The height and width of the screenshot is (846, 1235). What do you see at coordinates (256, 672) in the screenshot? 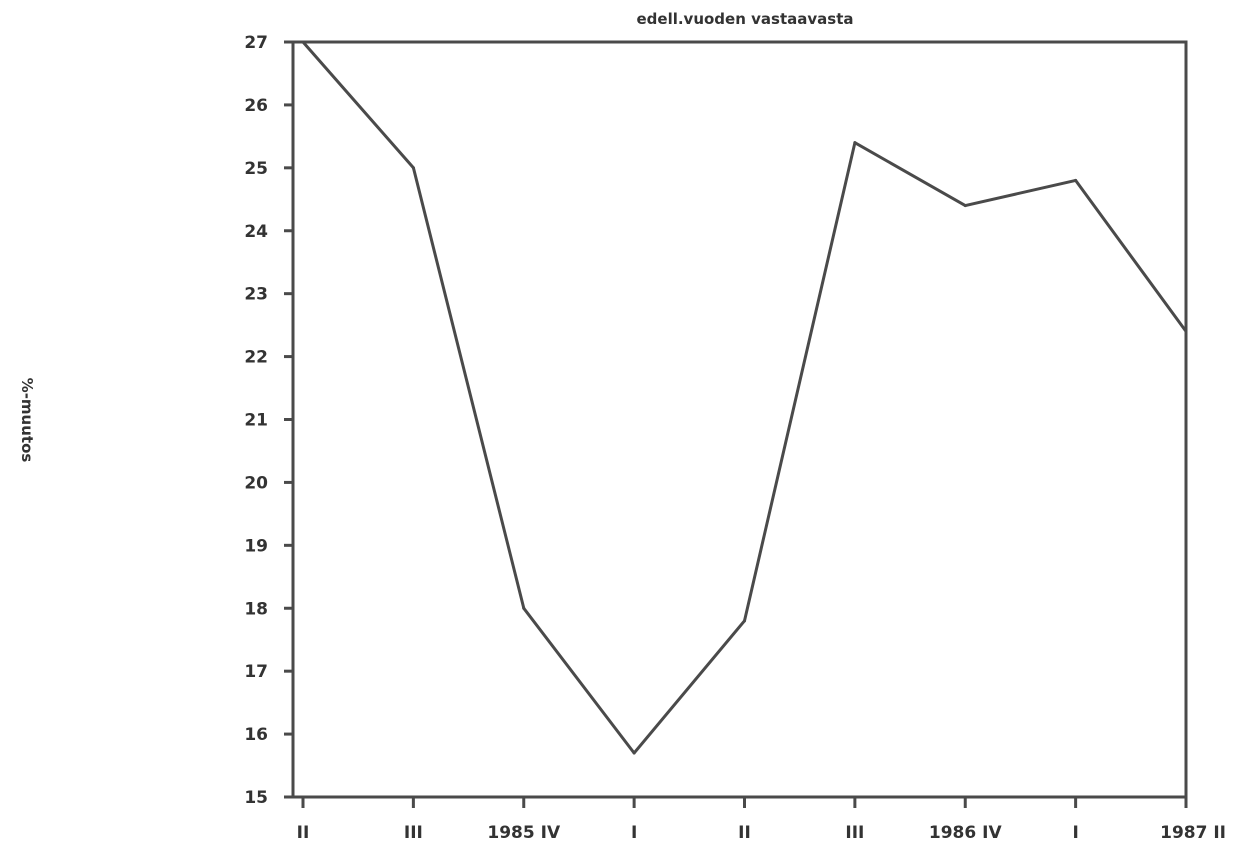
I see `y-tick-label: 17` at bounding box center [256, 672].